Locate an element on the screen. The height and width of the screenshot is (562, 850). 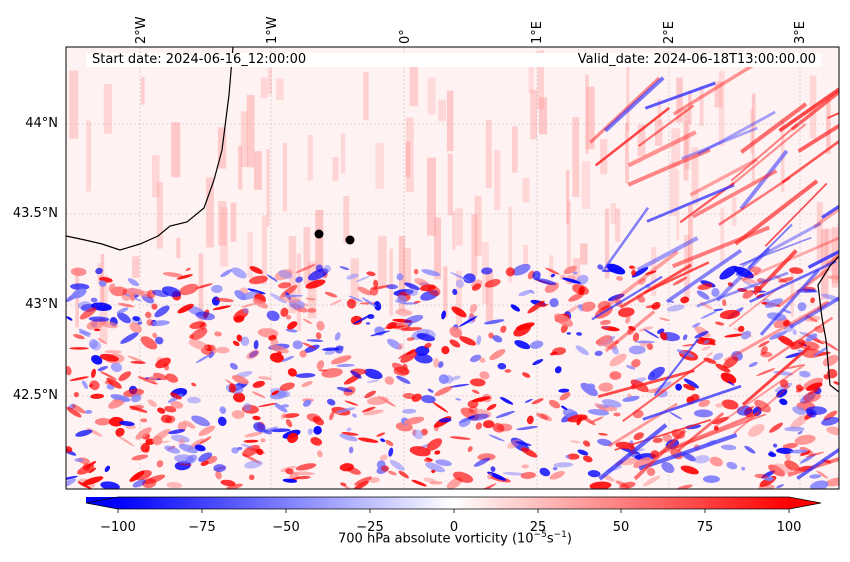
colorbar-ticks is located at coordinates (453, 511).